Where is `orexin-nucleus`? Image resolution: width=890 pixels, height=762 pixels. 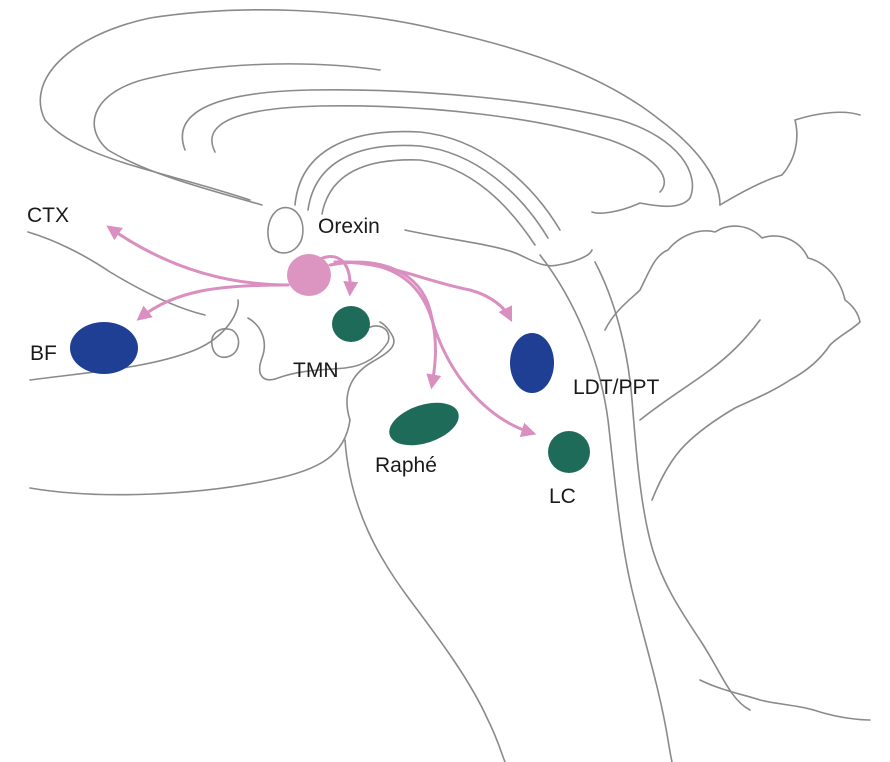
orexin-nucleus is located at coordinates (309, 275).